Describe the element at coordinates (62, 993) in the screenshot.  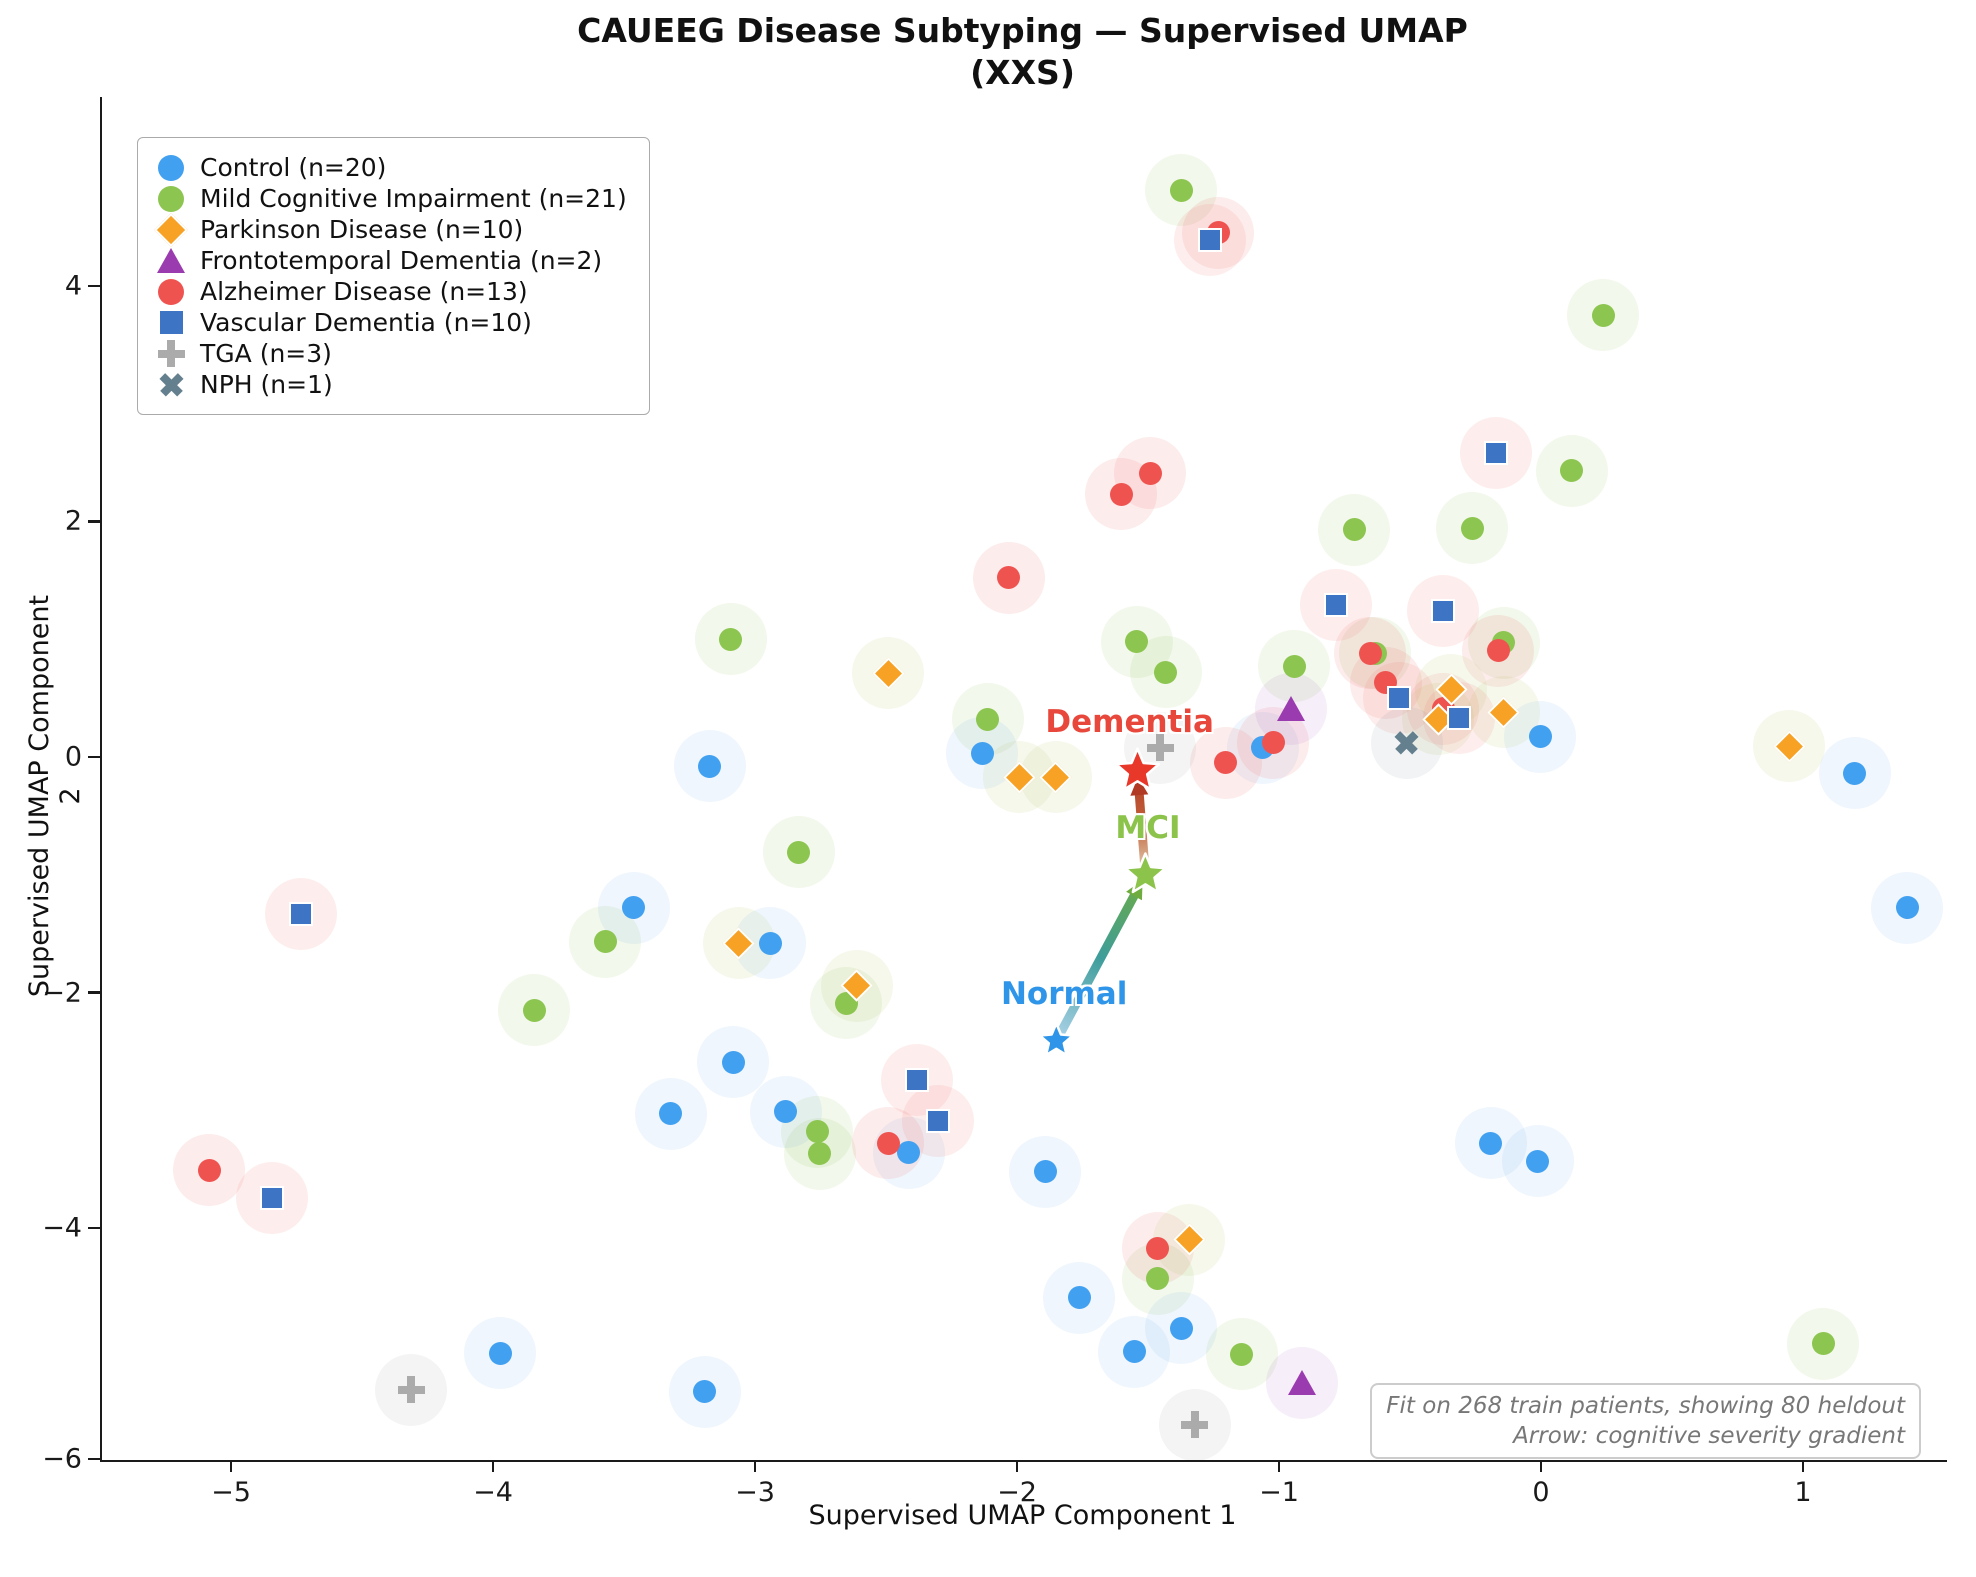
I see `y-tick-label: −2` at that location.